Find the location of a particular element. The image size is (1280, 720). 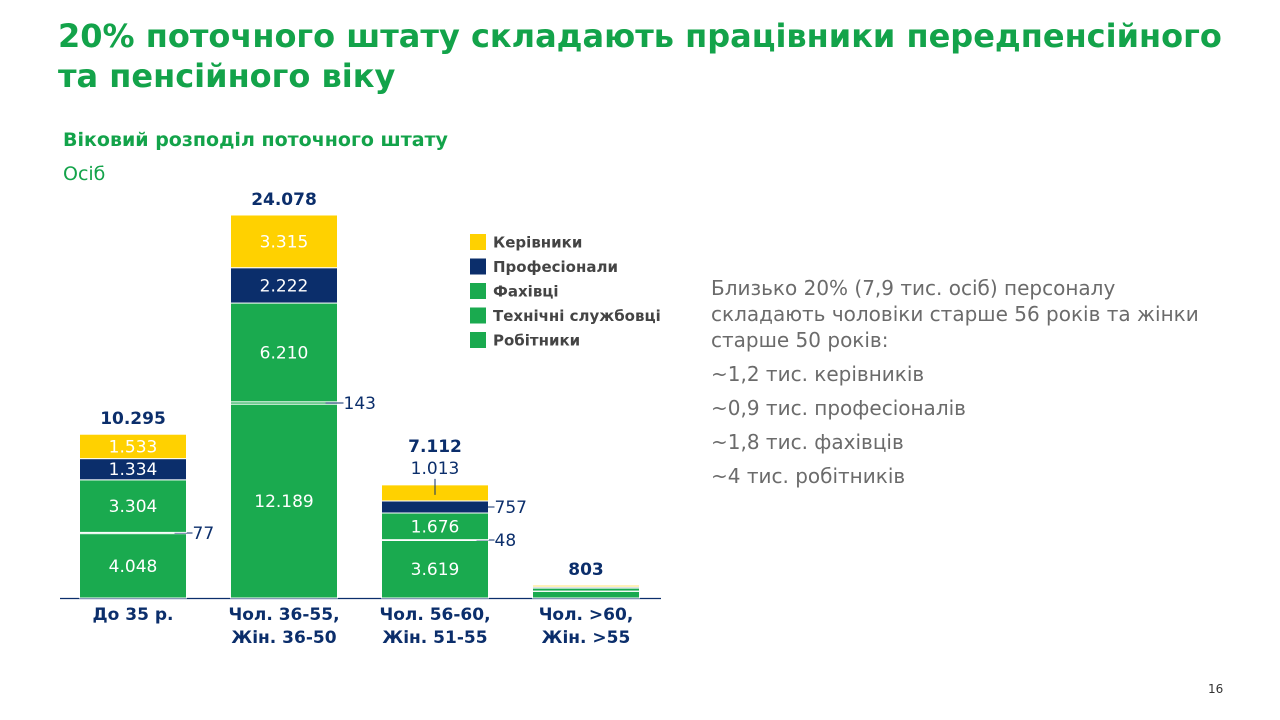

x-tick-label: До 35 р. is located at coordinates (133, 615).